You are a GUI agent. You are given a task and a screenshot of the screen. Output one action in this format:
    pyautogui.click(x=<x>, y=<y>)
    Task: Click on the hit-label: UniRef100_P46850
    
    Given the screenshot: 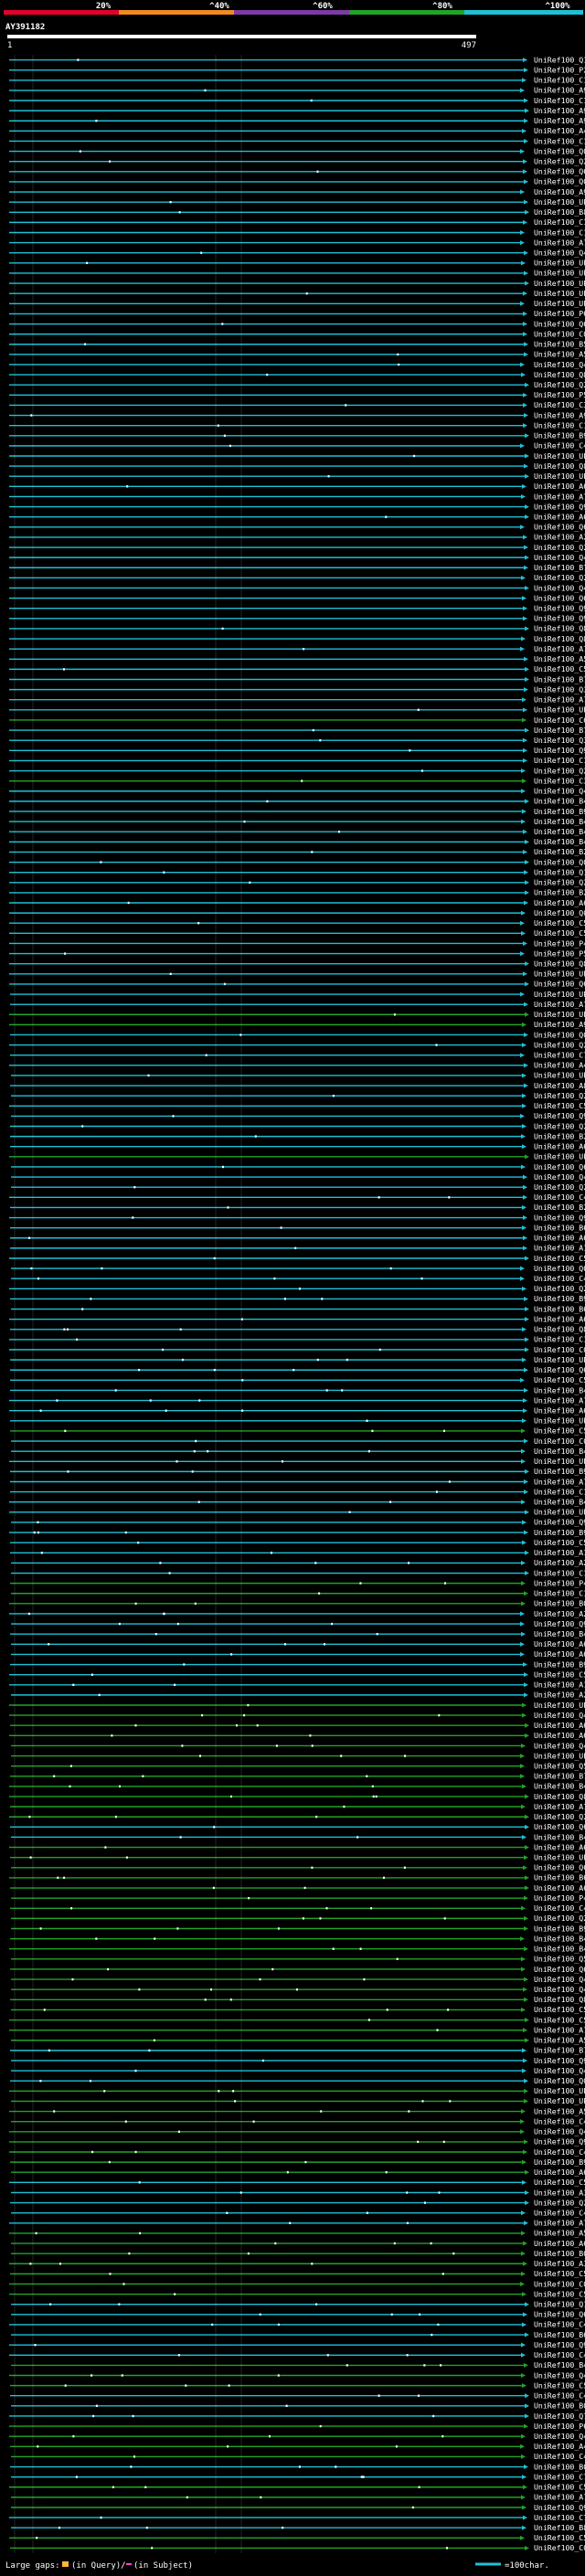 What is the action you would take?
    pyautogui.click(x=560, y=1898)
    